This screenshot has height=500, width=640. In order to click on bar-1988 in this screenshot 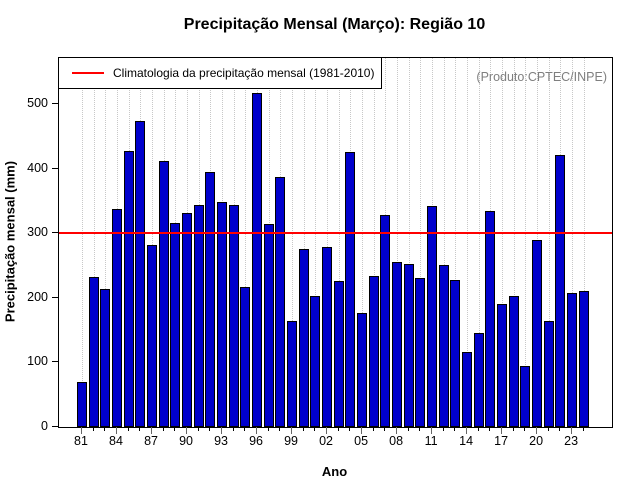, I will do `click(163, 294)`.